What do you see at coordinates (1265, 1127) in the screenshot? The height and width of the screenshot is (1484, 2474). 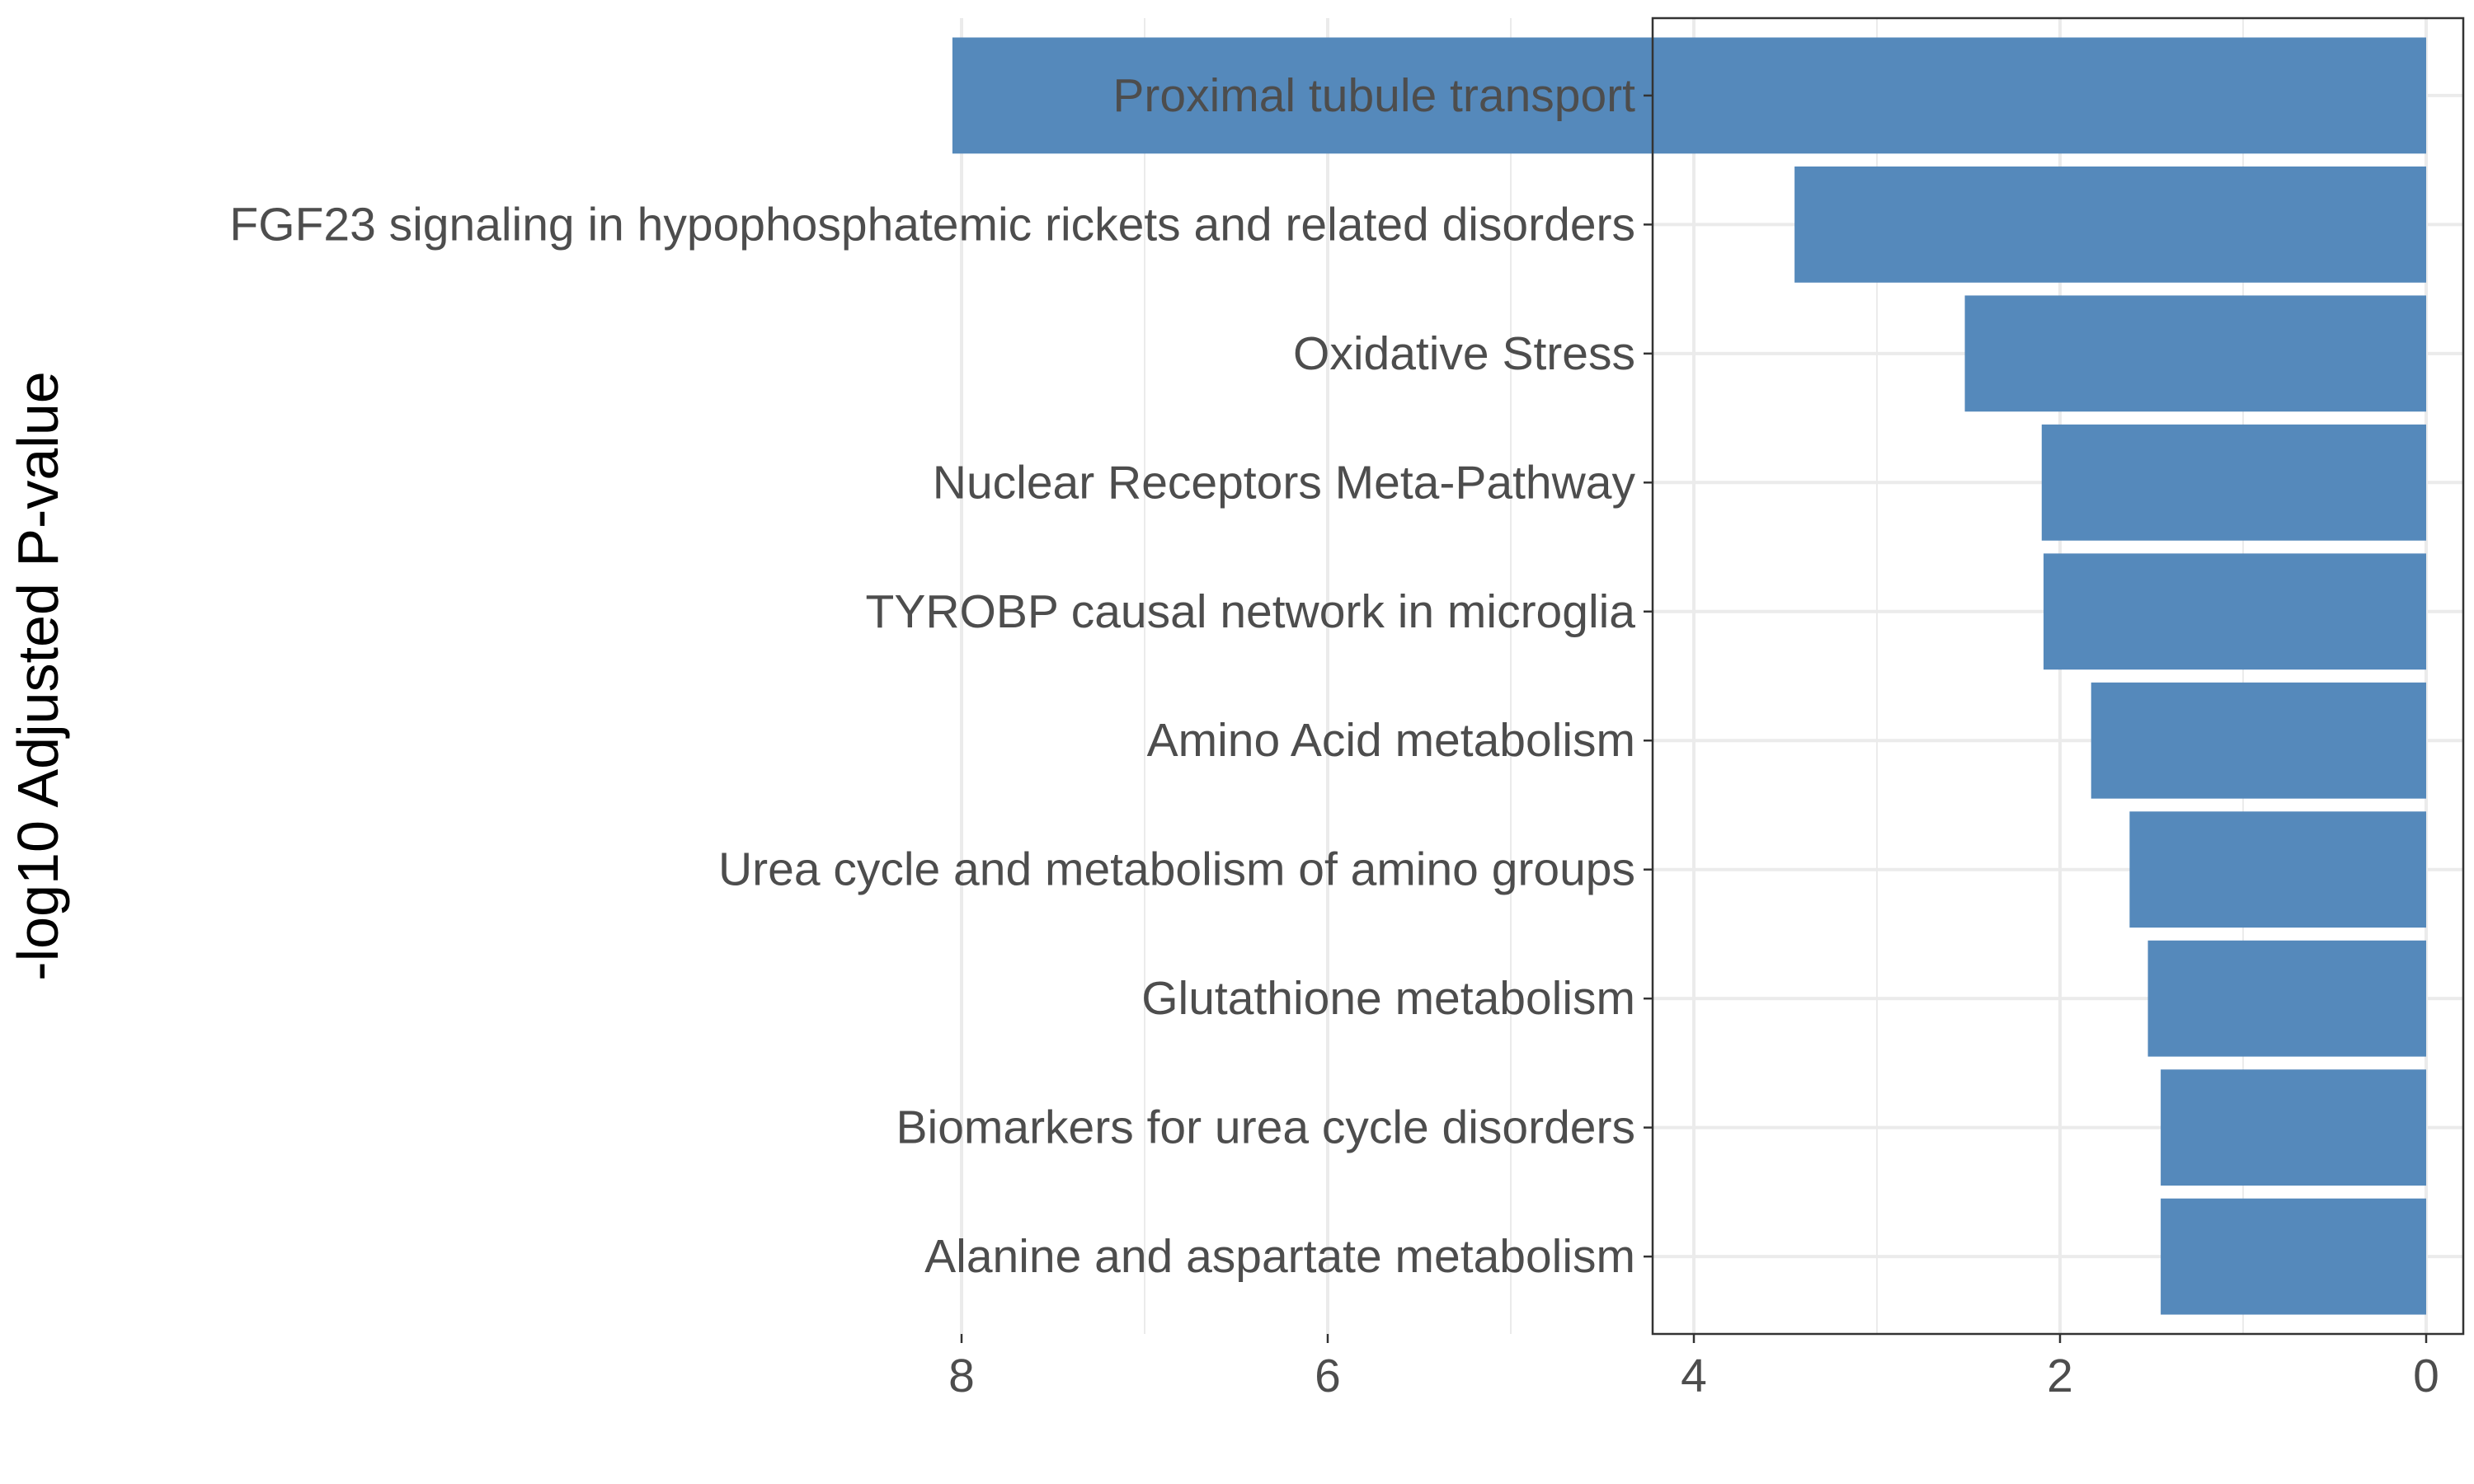 I see `category-label: Biomarkers for urea cycle disorders` at bounding box center [1265, 1127].